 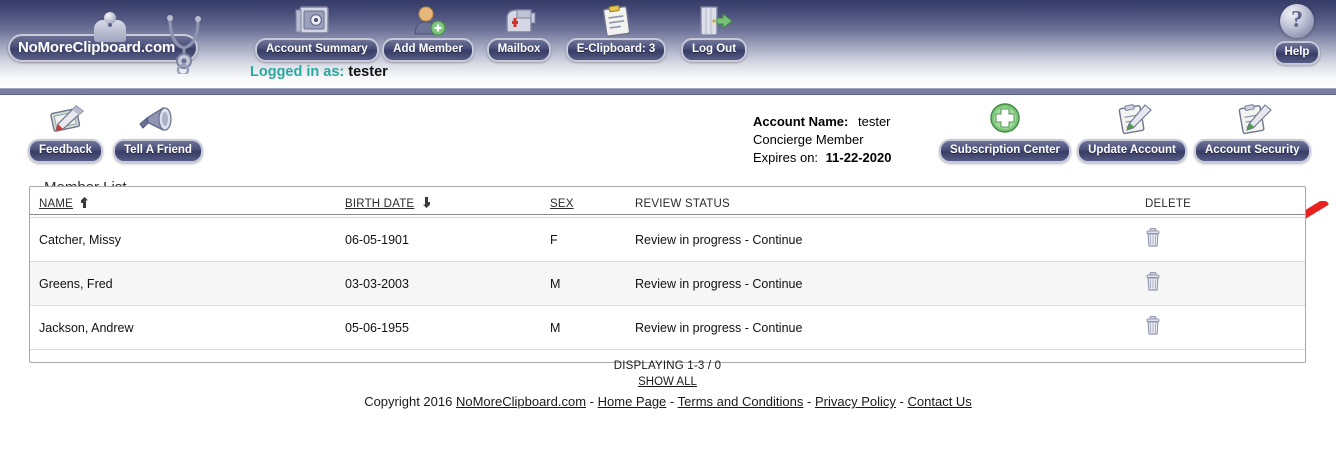 What do you see at coordinates (447, 283) in the screenshot?
I see `cell-birth-date: 03-03-2003` at bounding box center [447, 283].